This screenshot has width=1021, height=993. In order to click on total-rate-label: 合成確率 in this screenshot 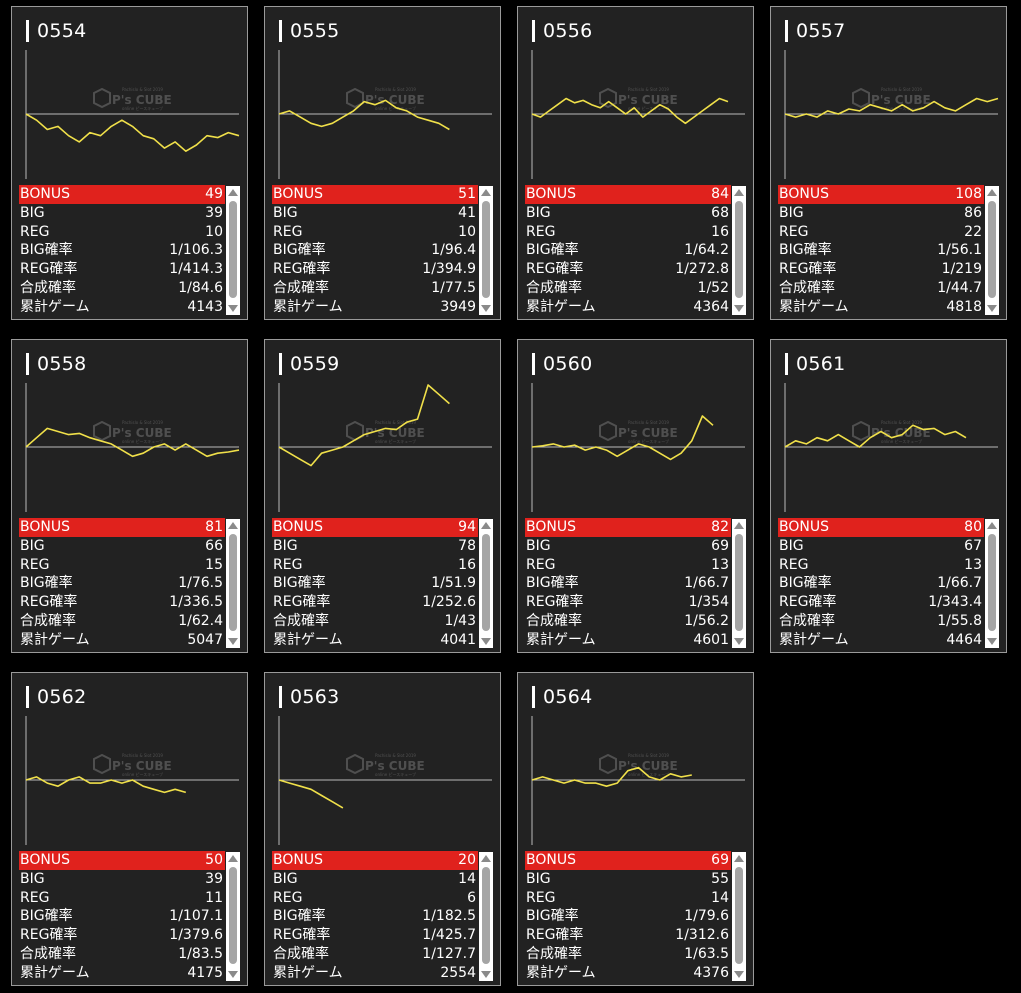, I will do `click(301, 620)`.